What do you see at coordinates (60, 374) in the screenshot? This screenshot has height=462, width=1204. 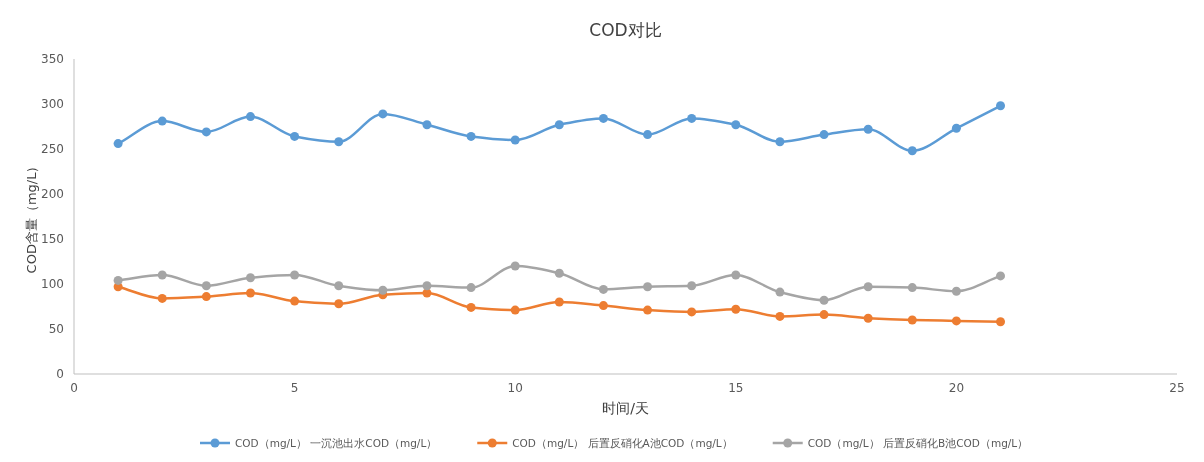 I see `y-tick-label: 0` at bounding box center [60, 374].